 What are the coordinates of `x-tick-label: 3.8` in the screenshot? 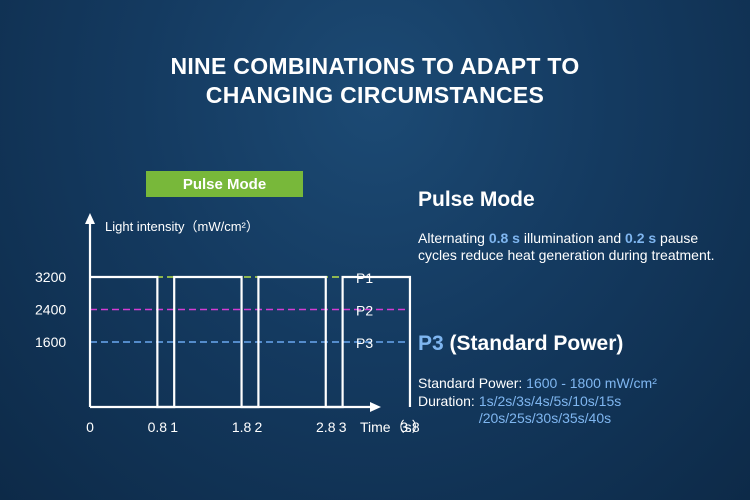 It's located at (410, 427).